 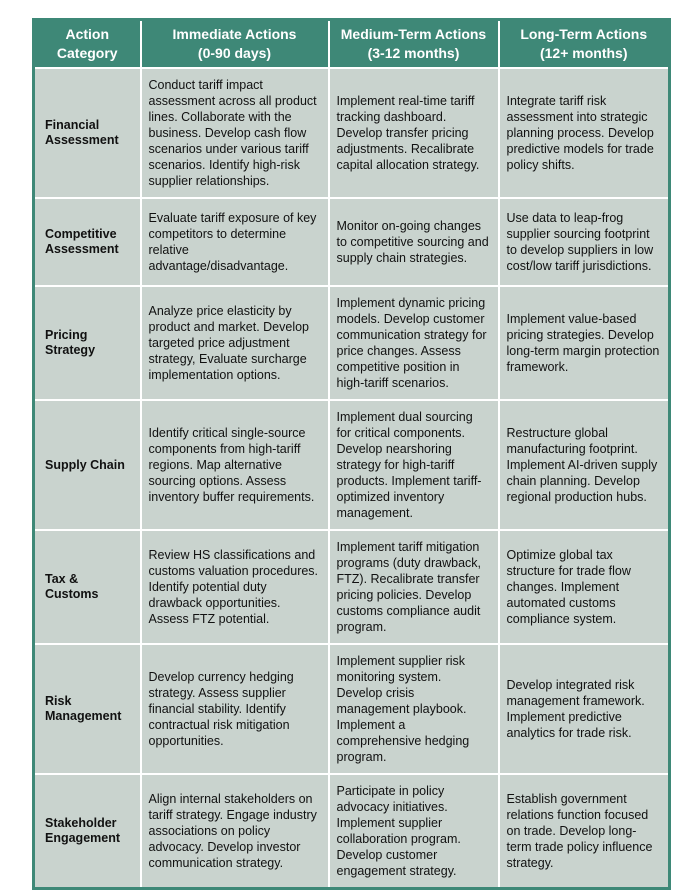 I want to click on header-line: (12+ months), so click(x=583, y=53).